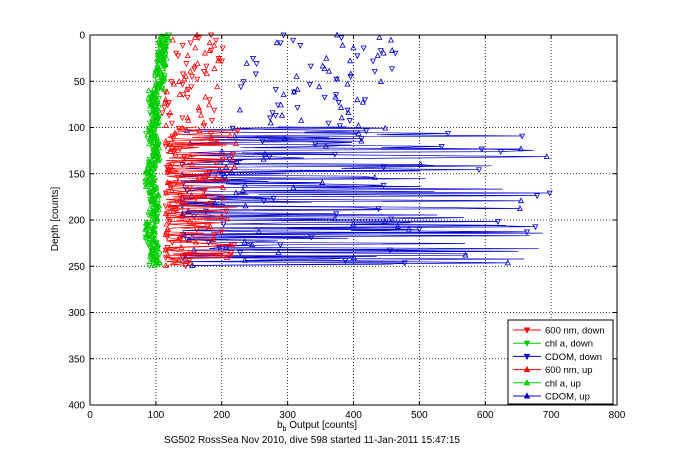 Image resolution: width=681 pixels, height=459 pixels. Describe the element at coordinates (76, 174) in the screenshot. I see `y-tick-label: 150` at that location.